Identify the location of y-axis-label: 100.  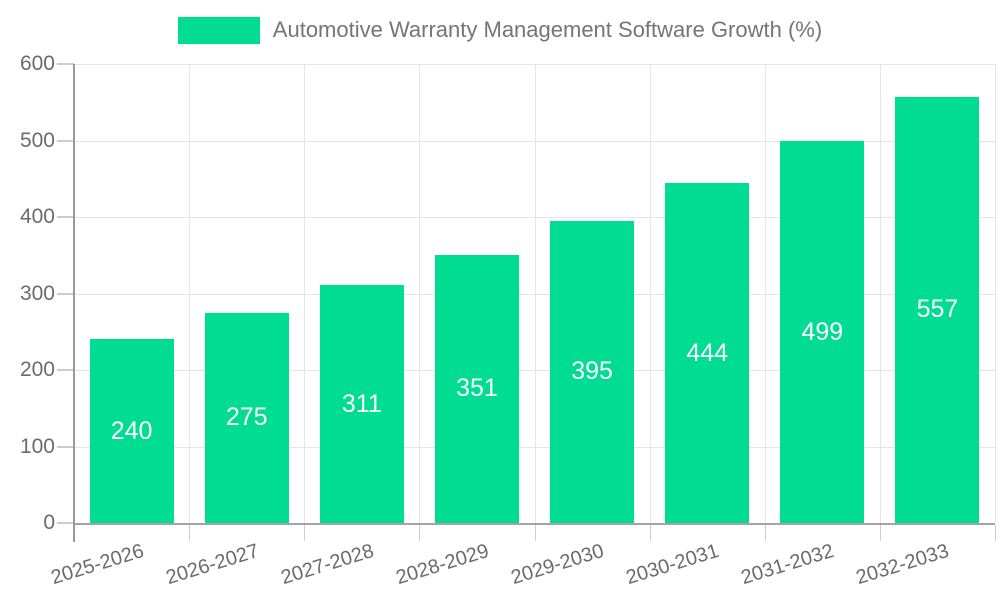
(37, 446).